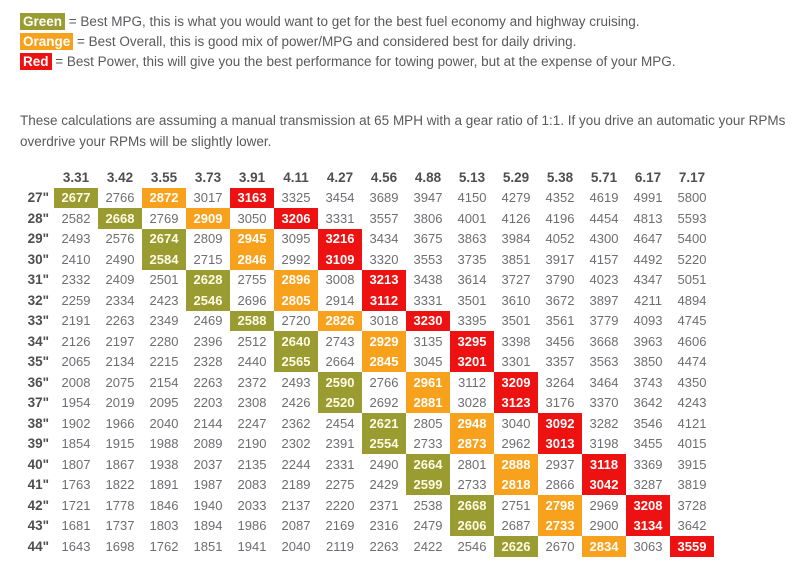 This screenshot has width=797, height=575. What do you see at coordinates (208, 239) in the screenshot?
I see `rpm-cell: 2809` at bounding box center [208, 239].